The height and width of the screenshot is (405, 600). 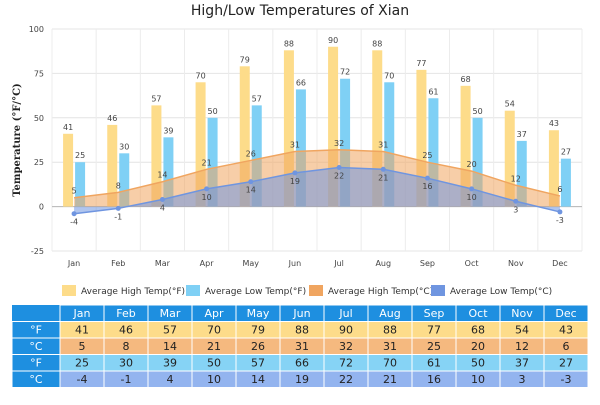 I want to click on legend-item: Average Low Temp(°F), so click(x=246, y=291).